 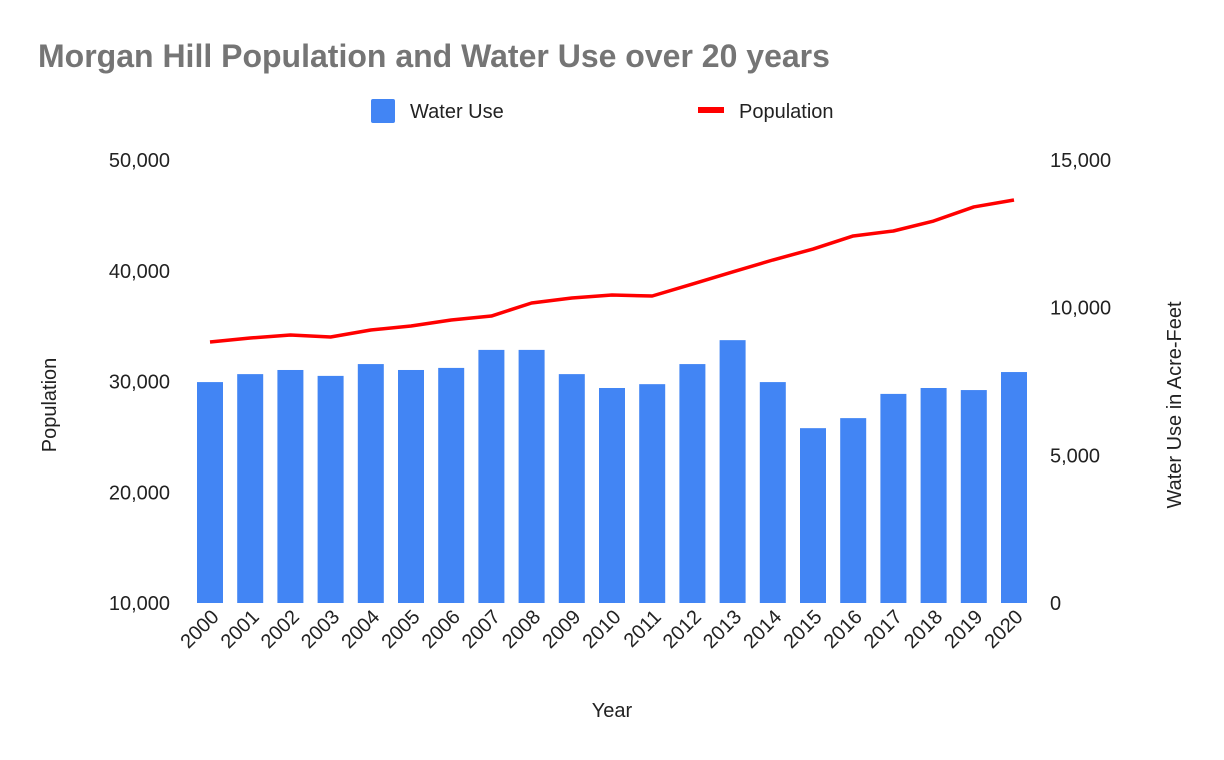 I want to click on right-tick-label: 5,000, so click(x=1075, y=456).